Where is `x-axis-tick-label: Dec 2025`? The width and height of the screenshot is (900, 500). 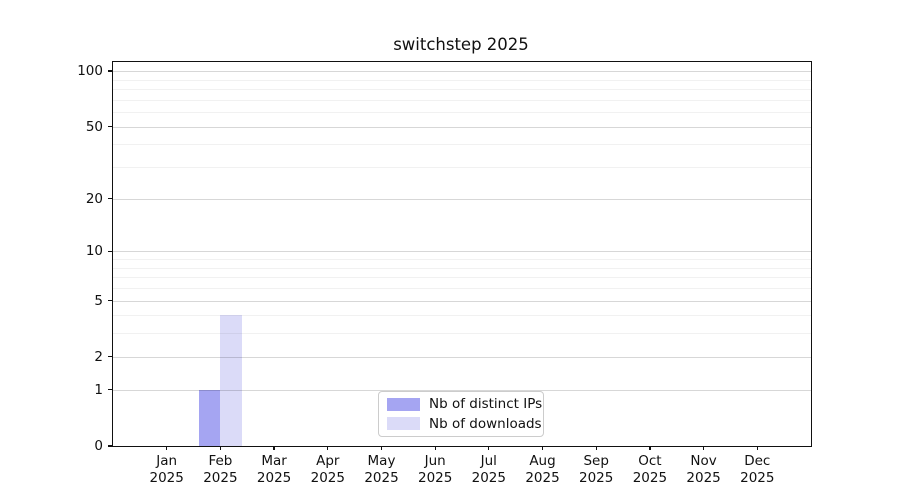 x-axis-tick-label: Dec 2025 is located at coordinates (757, 470).